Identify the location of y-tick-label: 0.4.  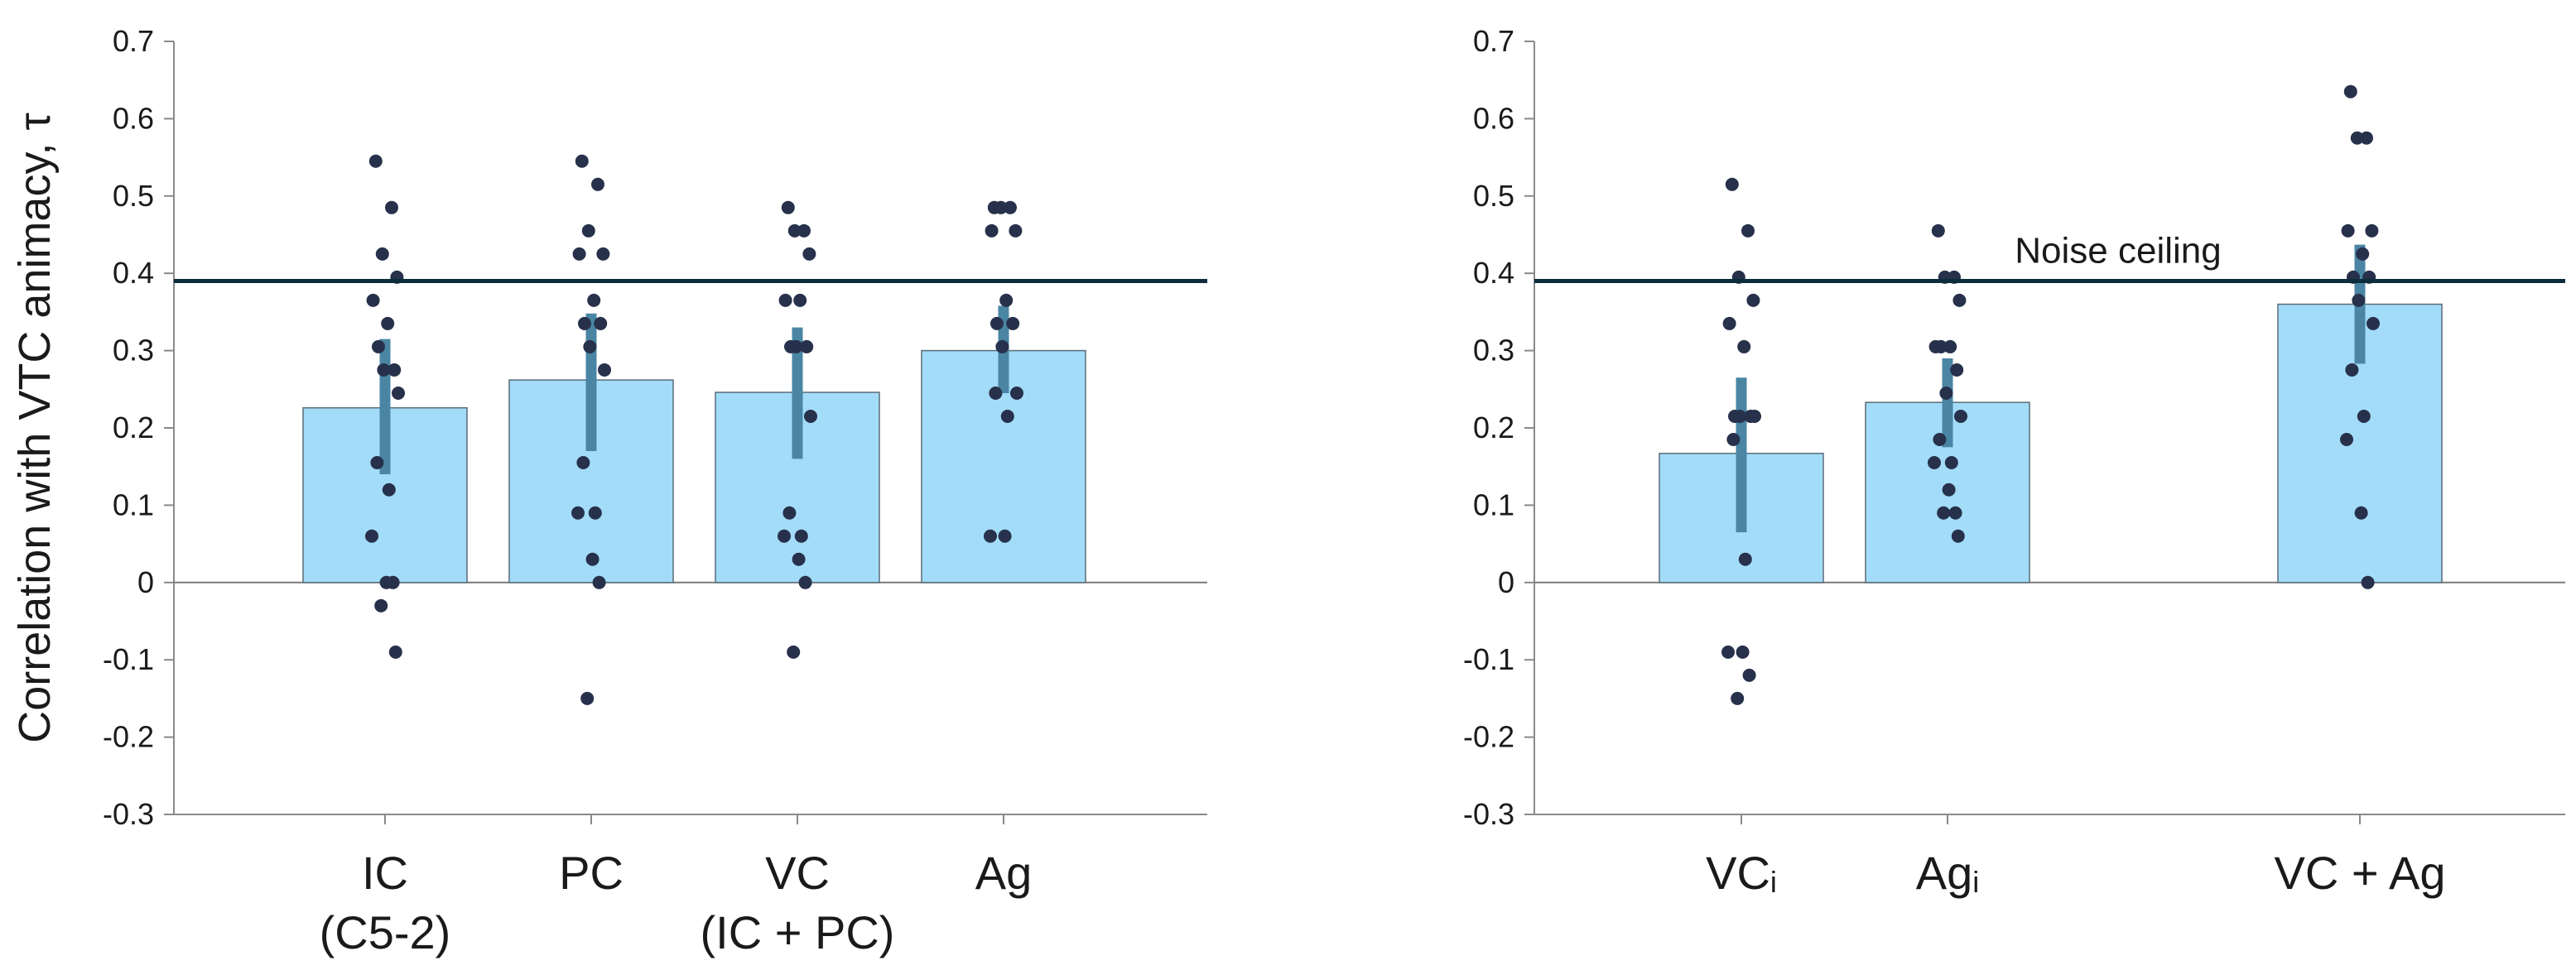
(1493, 273).